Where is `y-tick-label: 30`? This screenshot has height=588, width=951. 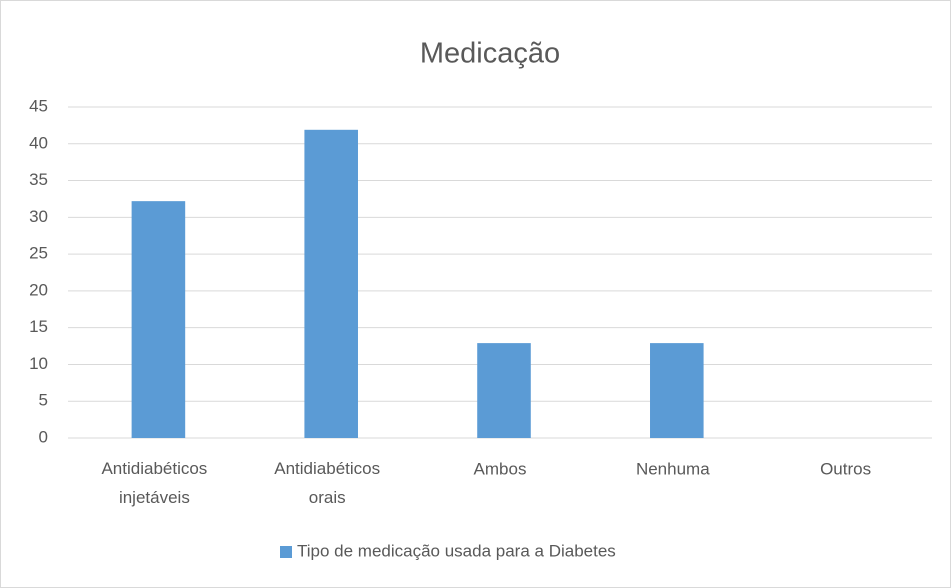 y-tick-label: 30 is located at coordinates (38, 216).